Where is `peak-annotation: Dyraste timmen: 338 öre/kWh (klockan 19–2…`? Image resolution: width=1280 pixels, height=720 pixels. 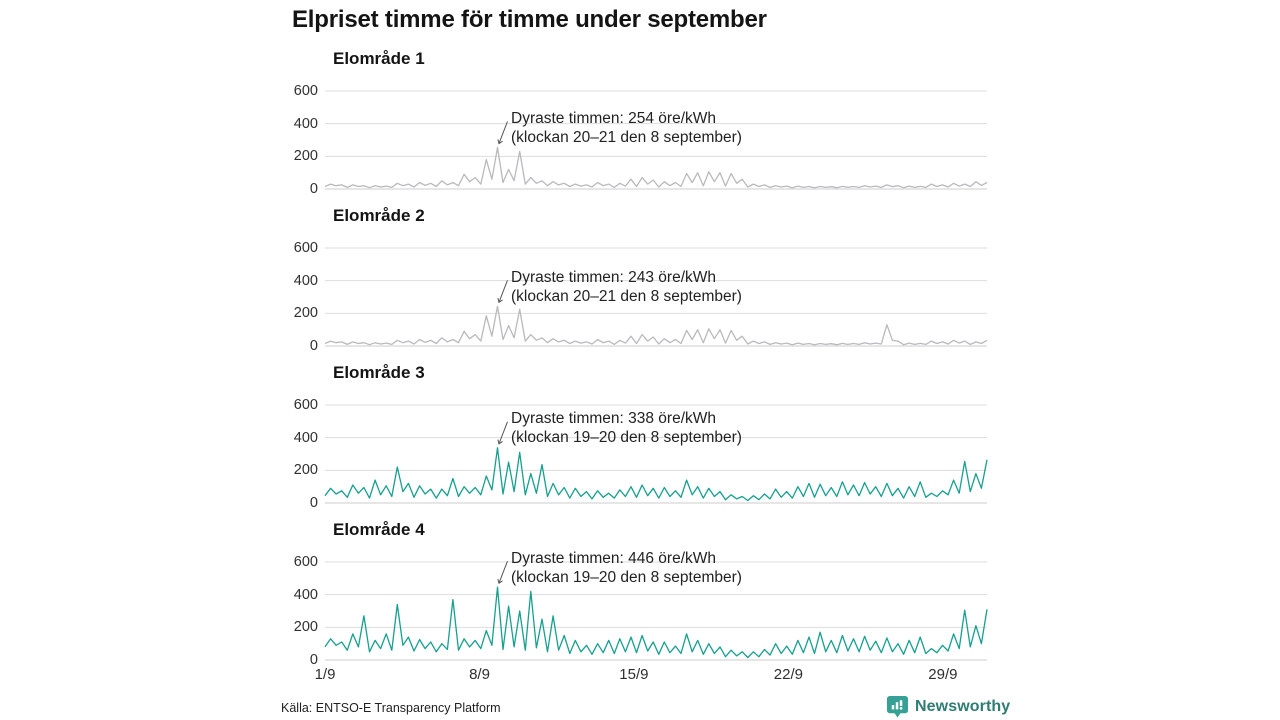 peak-annotation: Dyraste timmen: 338 öre/kWh (klockan 19–2… is located at coordinates (626, 428).